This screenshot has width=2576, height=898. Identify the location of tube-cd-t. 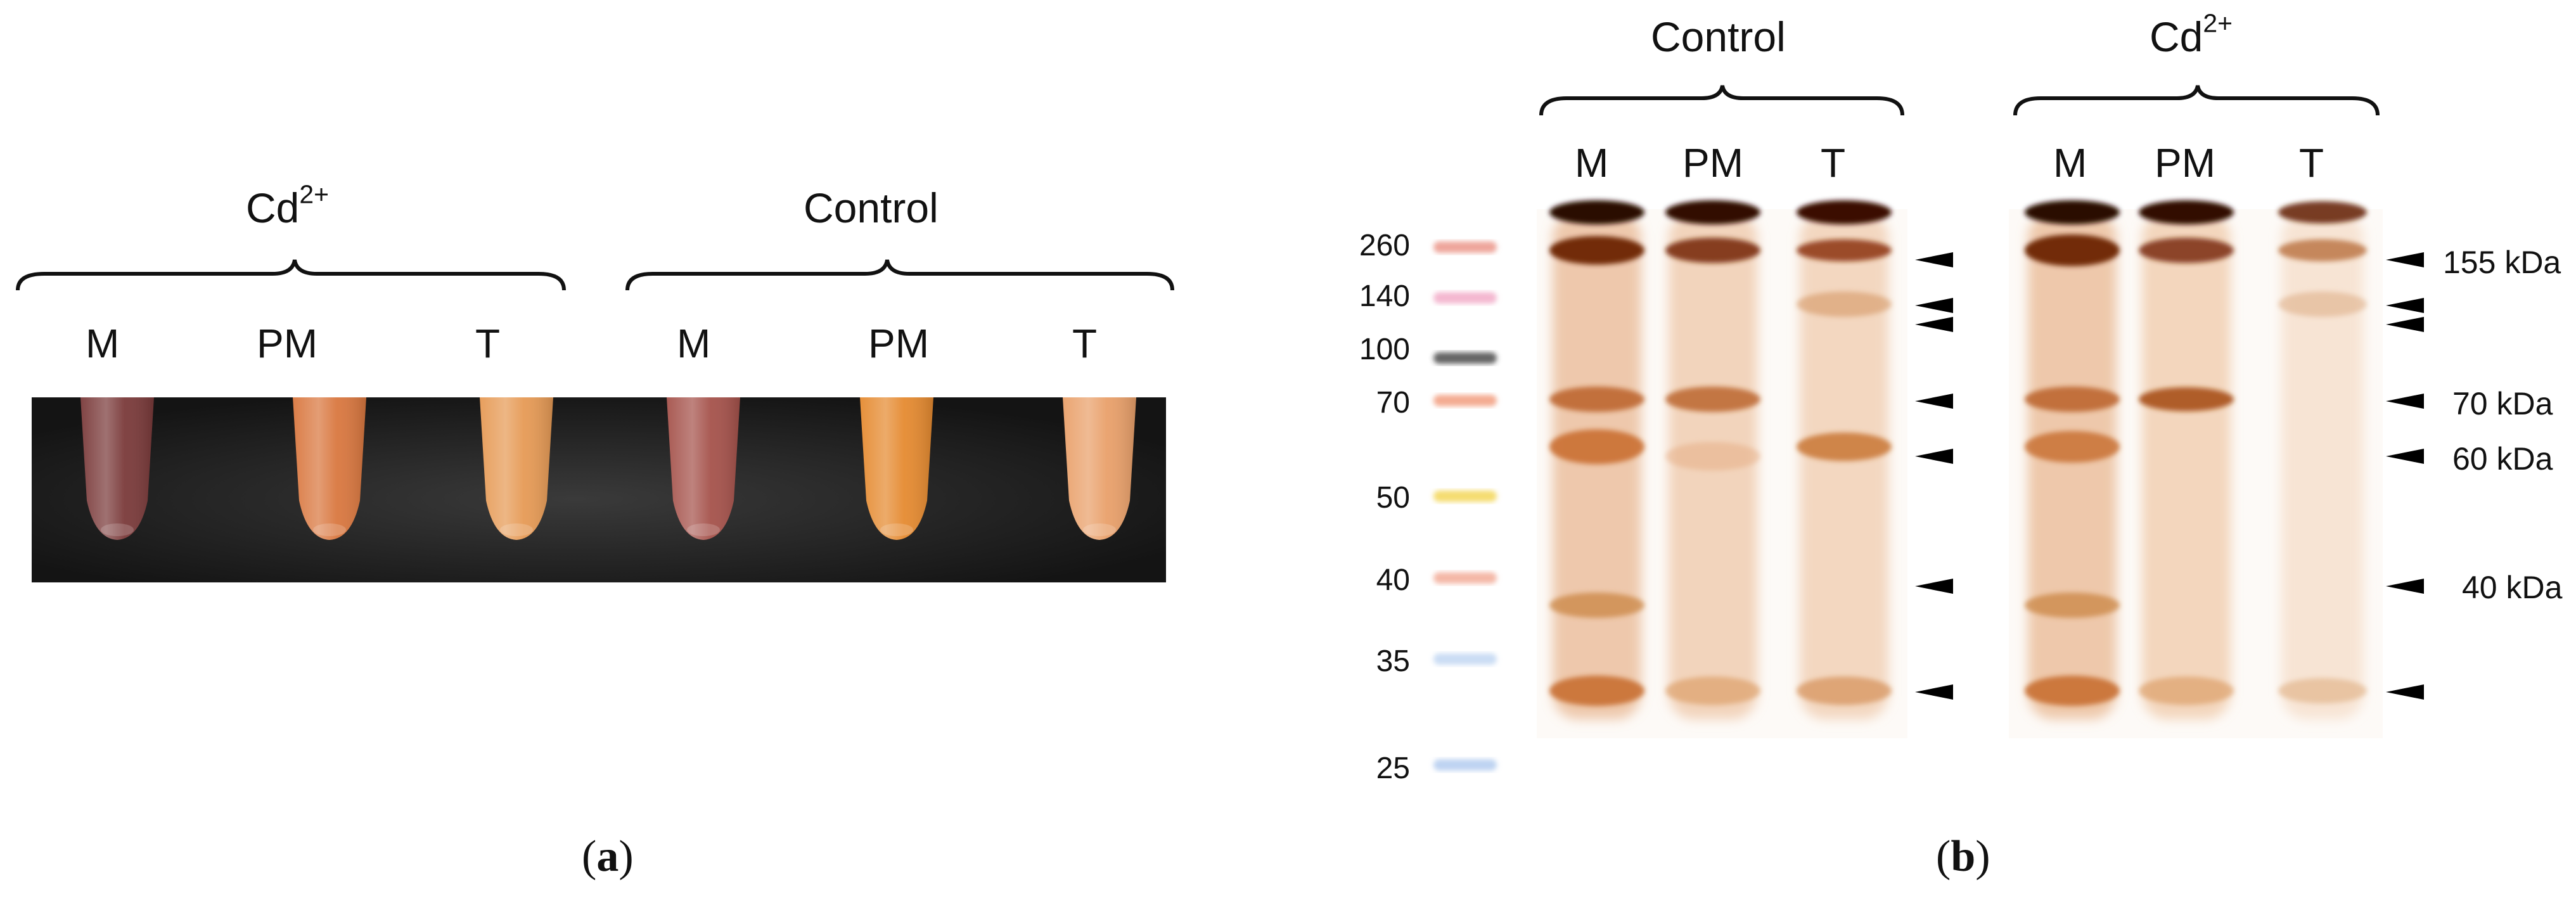
(516, 468).